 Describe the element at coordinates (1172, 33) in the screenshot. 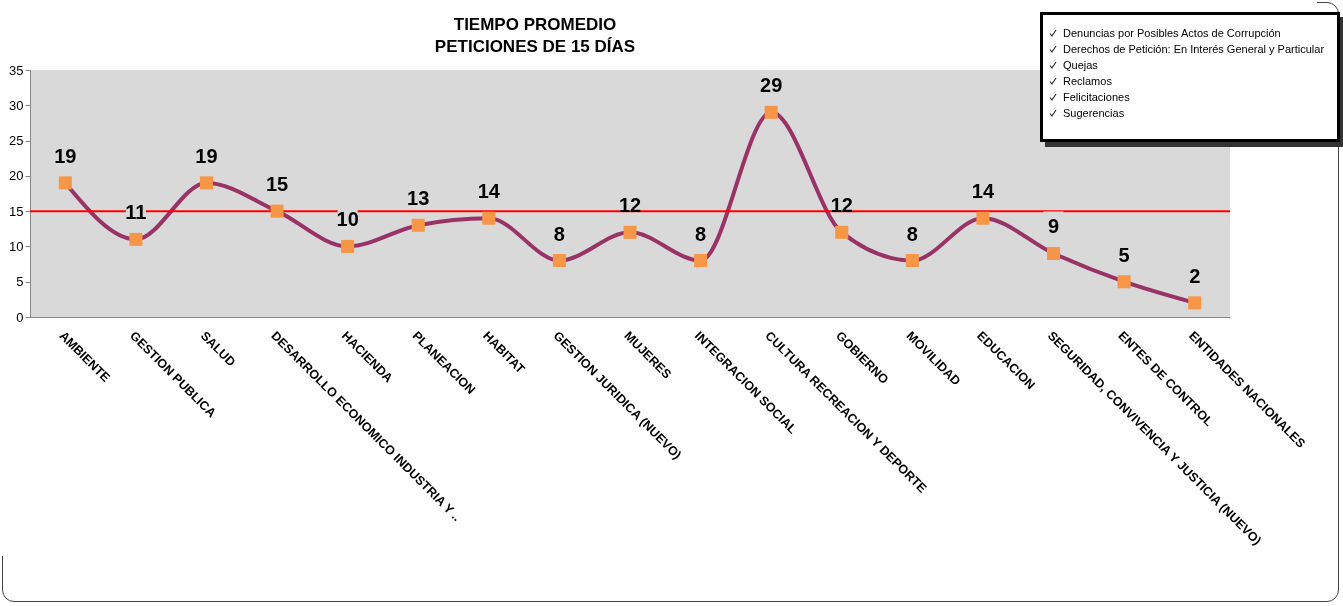

I see `text: Denuncias por Posibles Actos de Corrupción` at that location.